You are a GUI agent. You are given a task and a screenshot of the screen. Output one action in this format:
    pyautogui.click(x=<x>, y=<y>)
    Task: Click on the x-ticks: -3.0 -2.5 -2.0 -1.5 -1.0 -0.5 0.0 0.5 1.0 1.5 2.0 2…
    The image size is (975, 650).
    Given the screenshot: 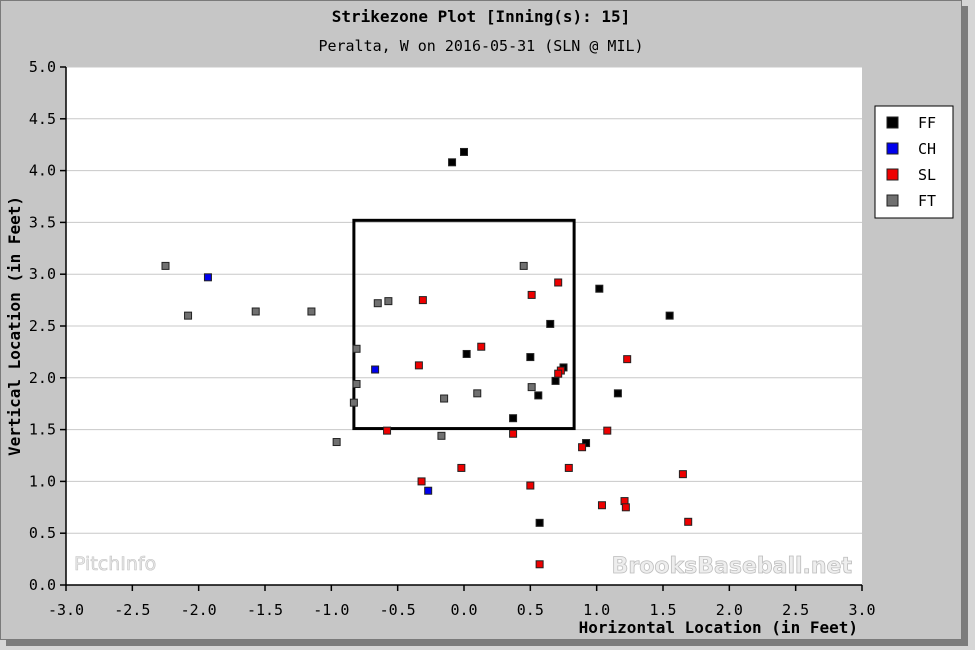 What is the action you would take?
    pyautogui.click(x=462, y=602)
    